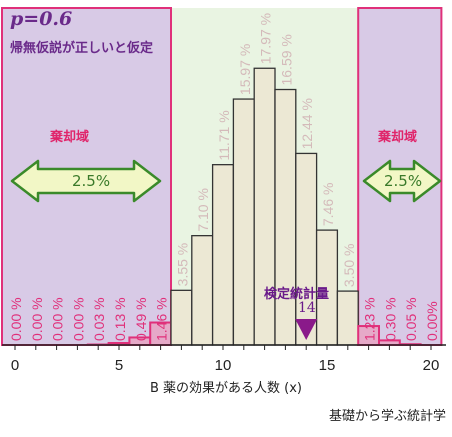  What do you see at coordinates (203, 210) in the screenshot?
I see `bar-value-label-x-9: 7.10 %` at bounding box center [203, 210].